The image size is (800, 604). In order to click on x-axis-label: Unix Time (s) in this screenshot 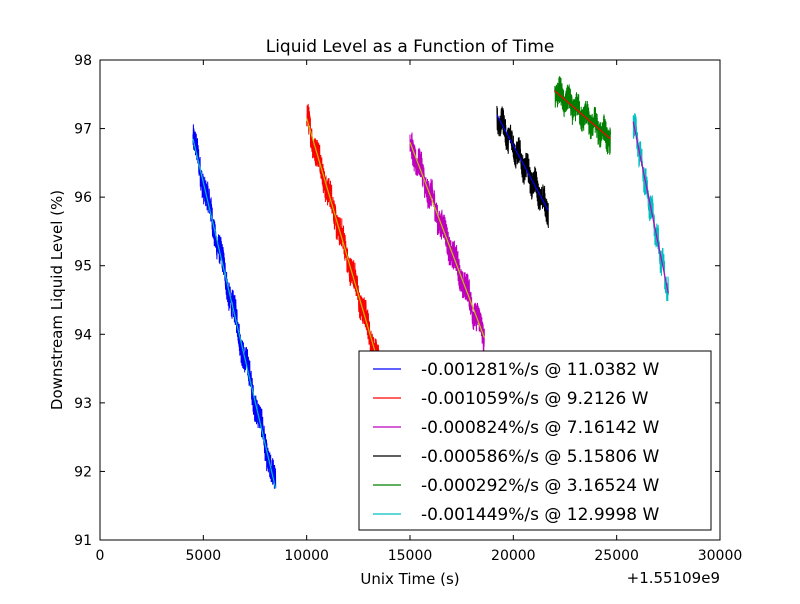, I will do `click(409, 579)`.